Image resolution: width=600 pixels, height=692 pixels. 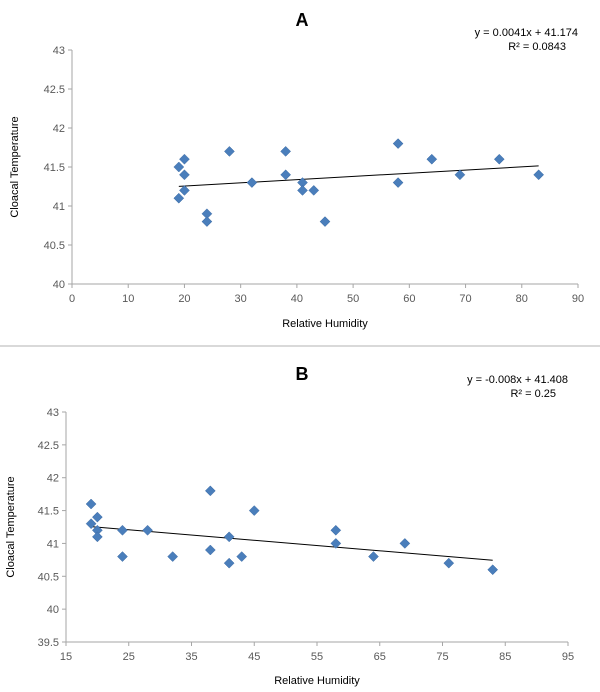 What do you see at coordinates (578, 299) in the screenshot?
I see `chart-a-x-tick-label: 90` at bounding box center [578, 299].